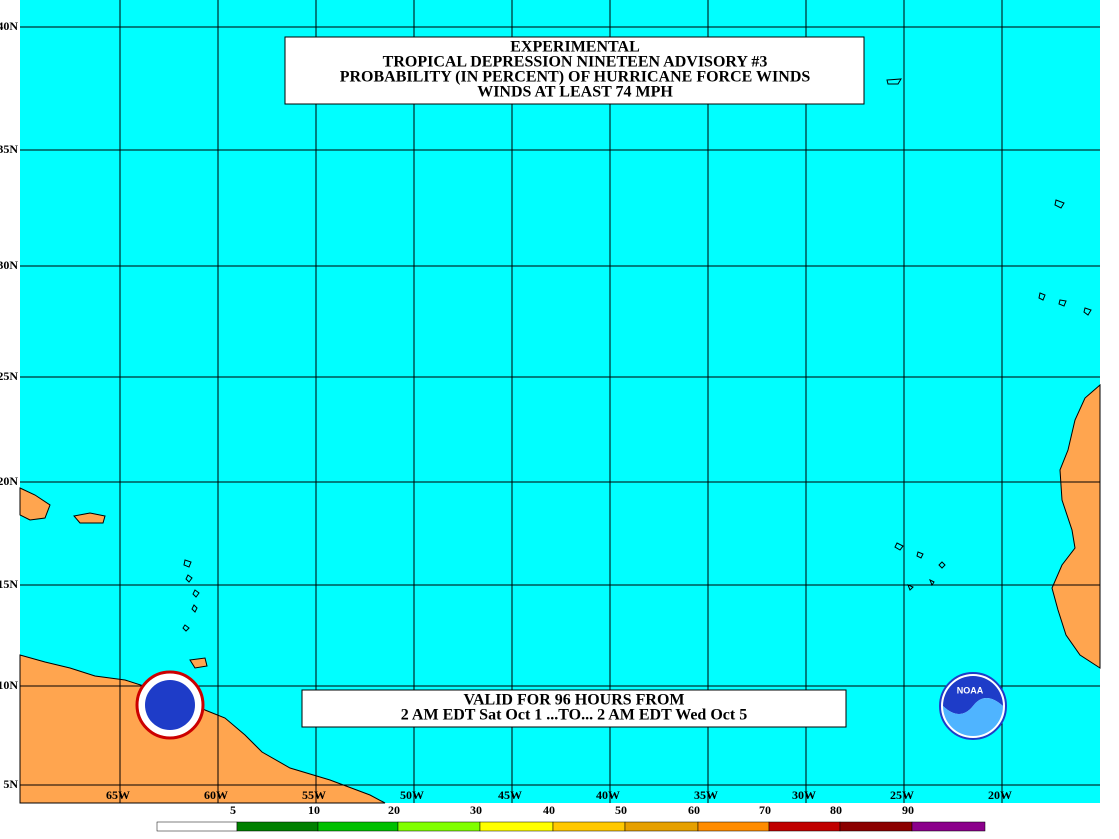 The image size is (1119, 839). Describe the element at coordinates (908, 810) in the screenshot. I see `legend-label: 90` at that location.